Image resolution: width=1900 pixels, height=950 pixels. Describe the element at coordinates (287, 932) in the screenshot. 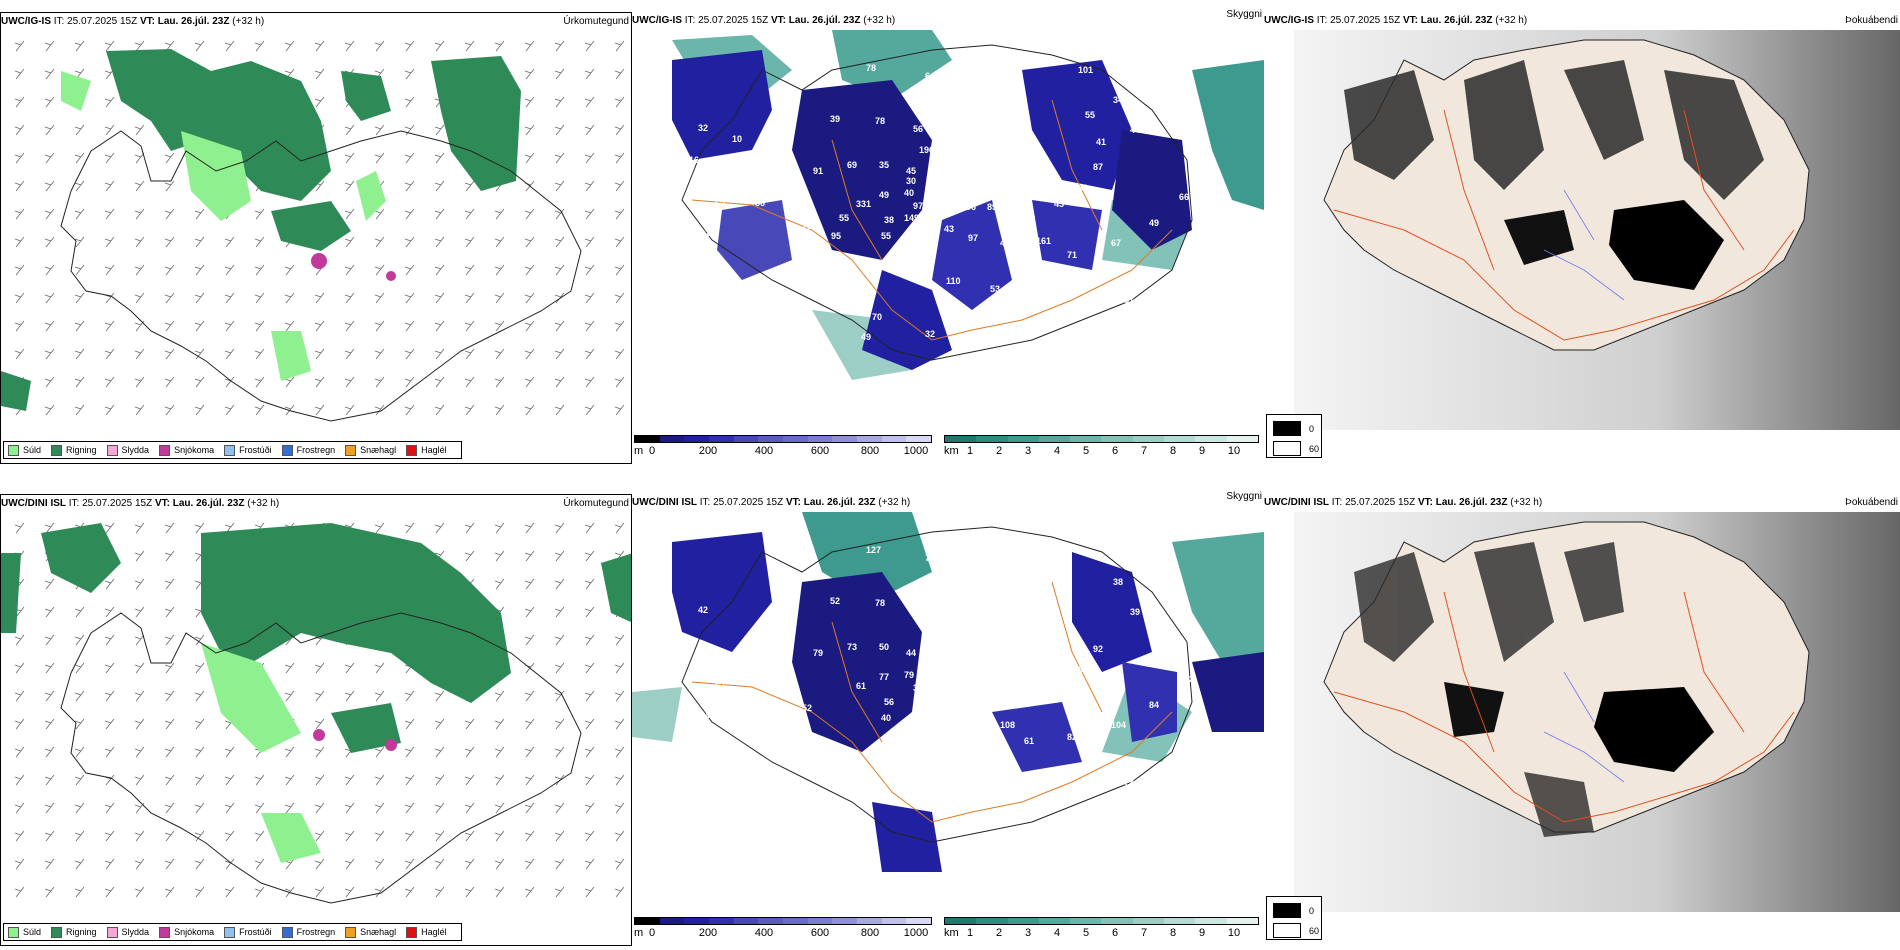

I see `legend-swatch` at that location.